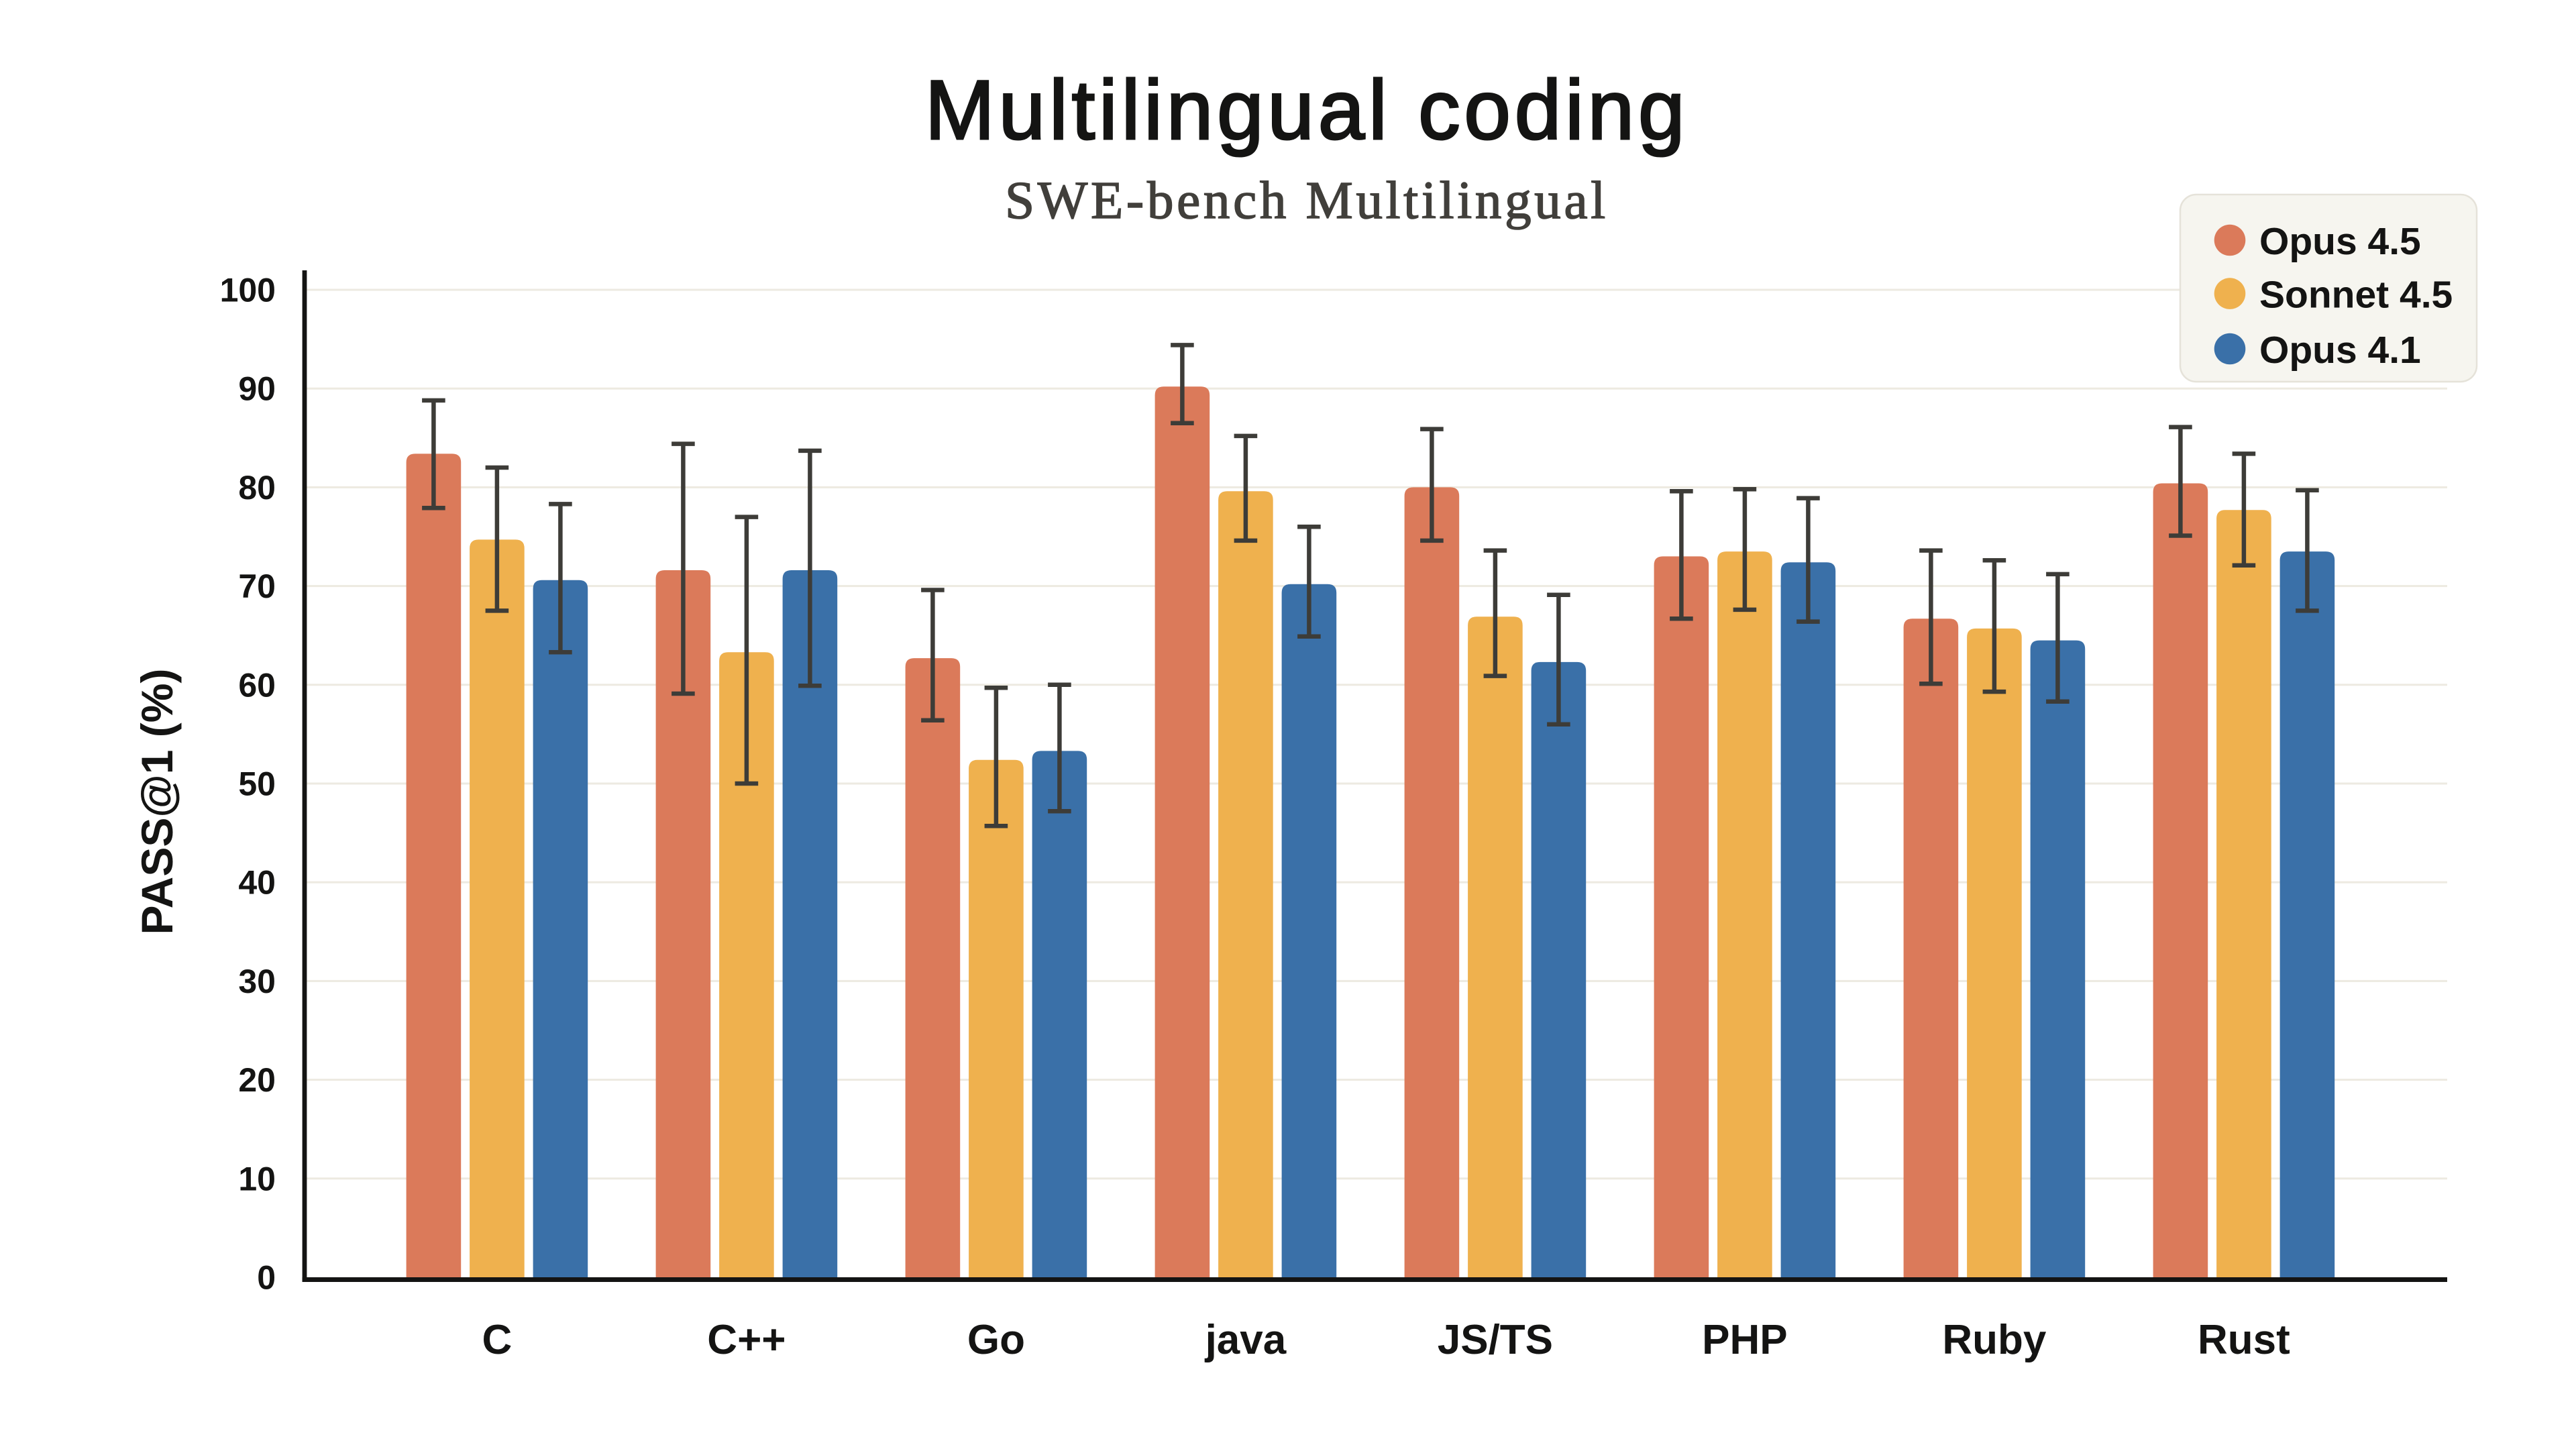 Image resolution: width=2576 pixels, height=1449 pixels. Describe the element at coordinates (1495, 1340) in the screenshot. I see `svg-text: JS/TS` at that location.